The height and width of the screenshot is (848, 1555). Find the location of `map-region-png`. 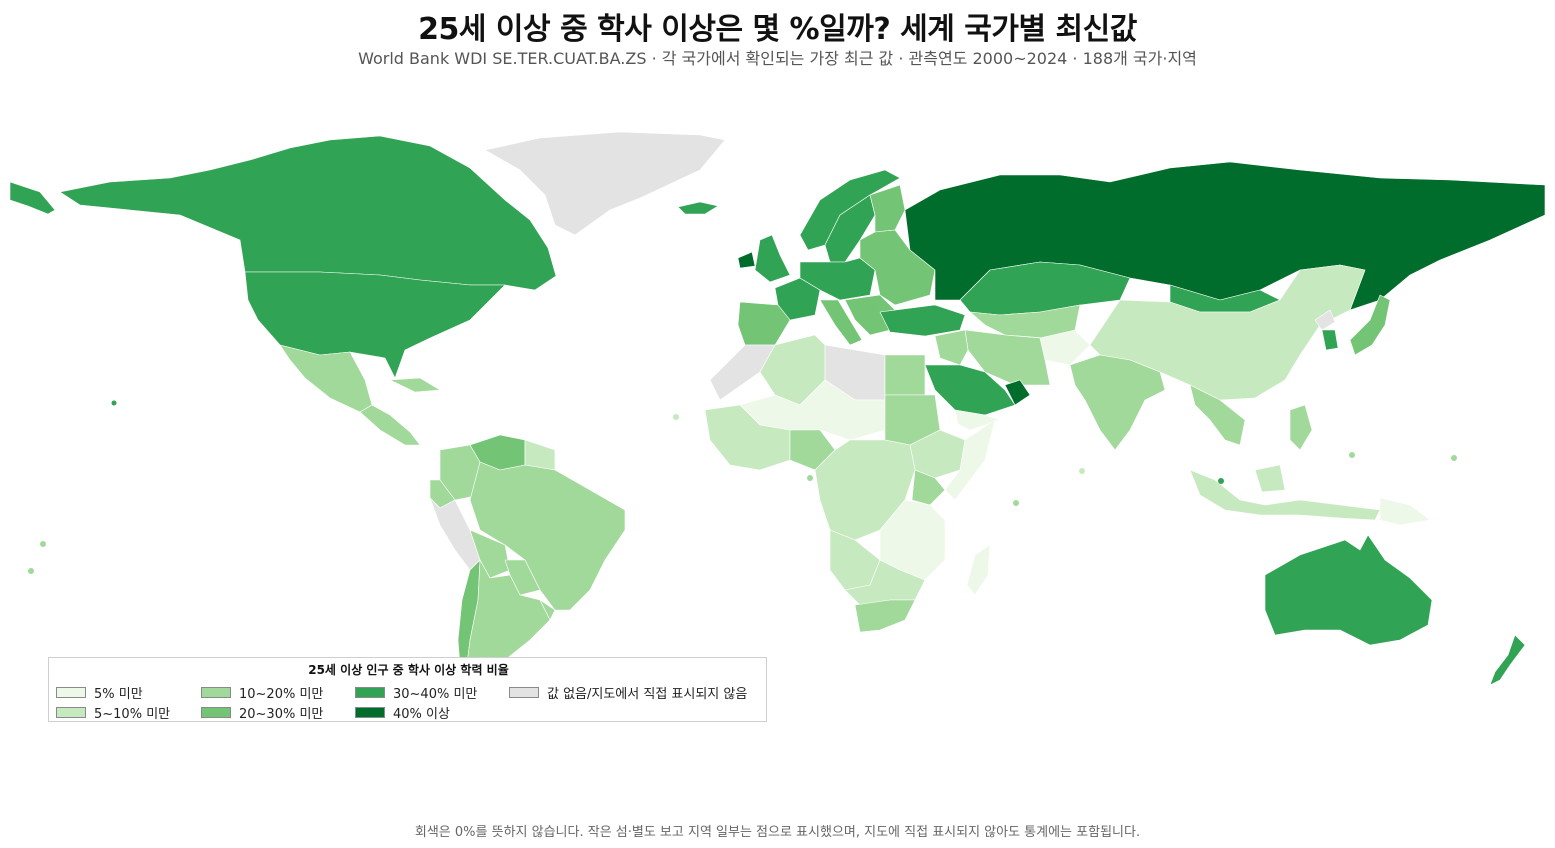

map-region-png is located at coordinates (1405, 511).